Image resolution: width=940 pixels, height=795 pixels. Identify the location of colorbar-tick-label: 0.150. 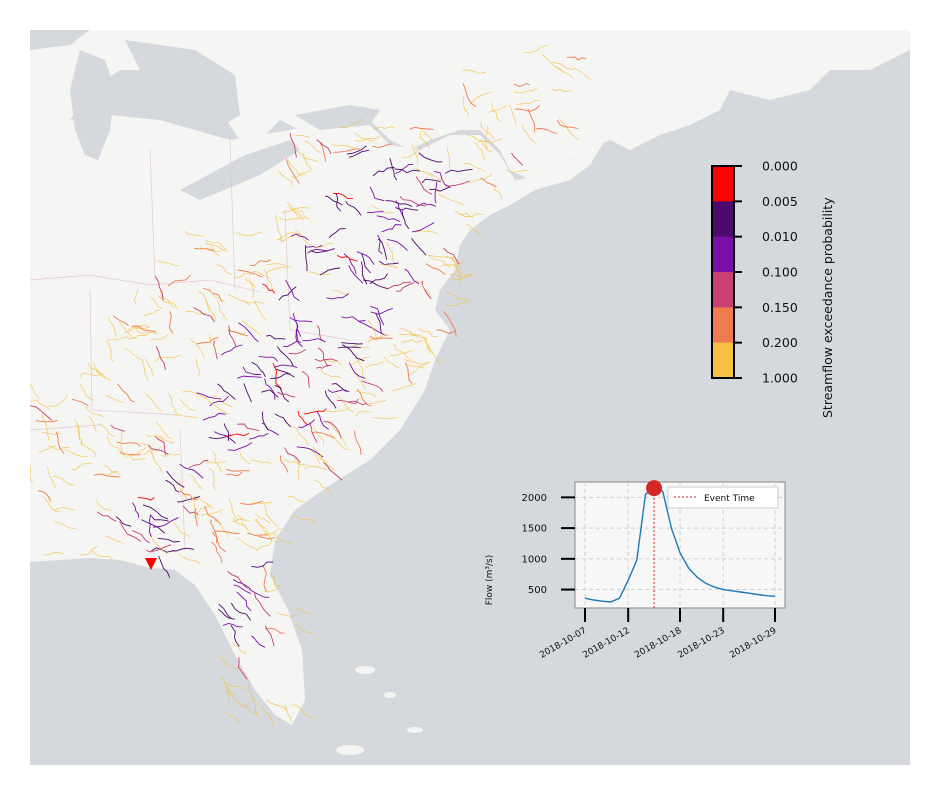
(780, 307).